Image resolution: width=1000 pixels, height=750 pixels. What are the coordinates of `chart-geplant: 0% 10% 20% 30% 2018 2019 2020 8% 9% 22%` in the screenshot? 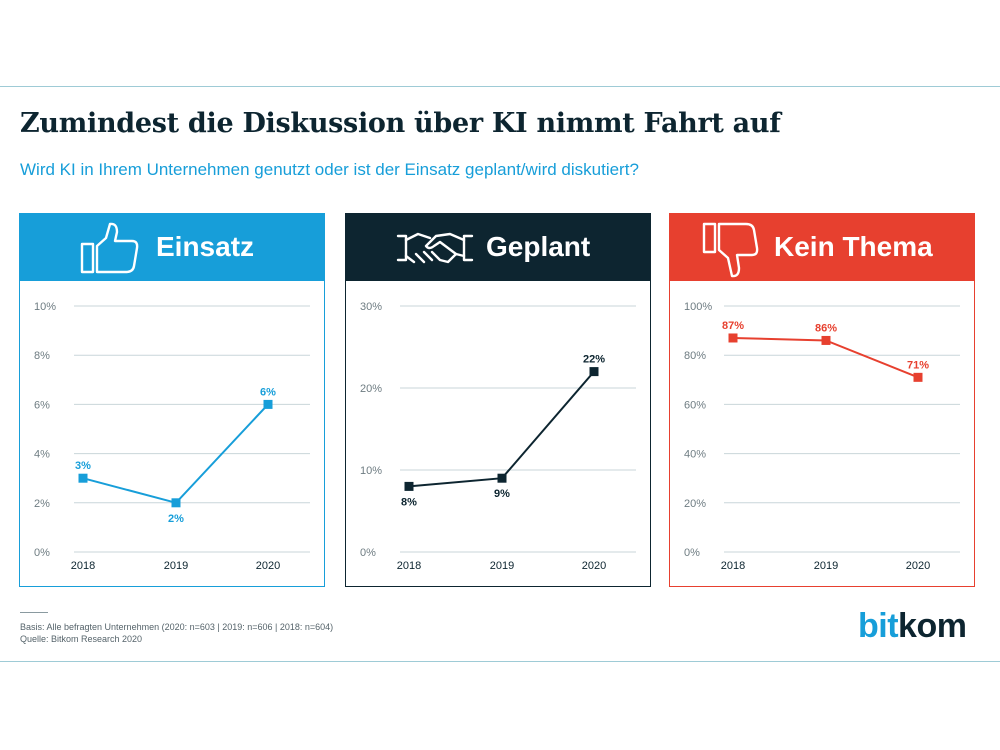 It's located at (498, 436).